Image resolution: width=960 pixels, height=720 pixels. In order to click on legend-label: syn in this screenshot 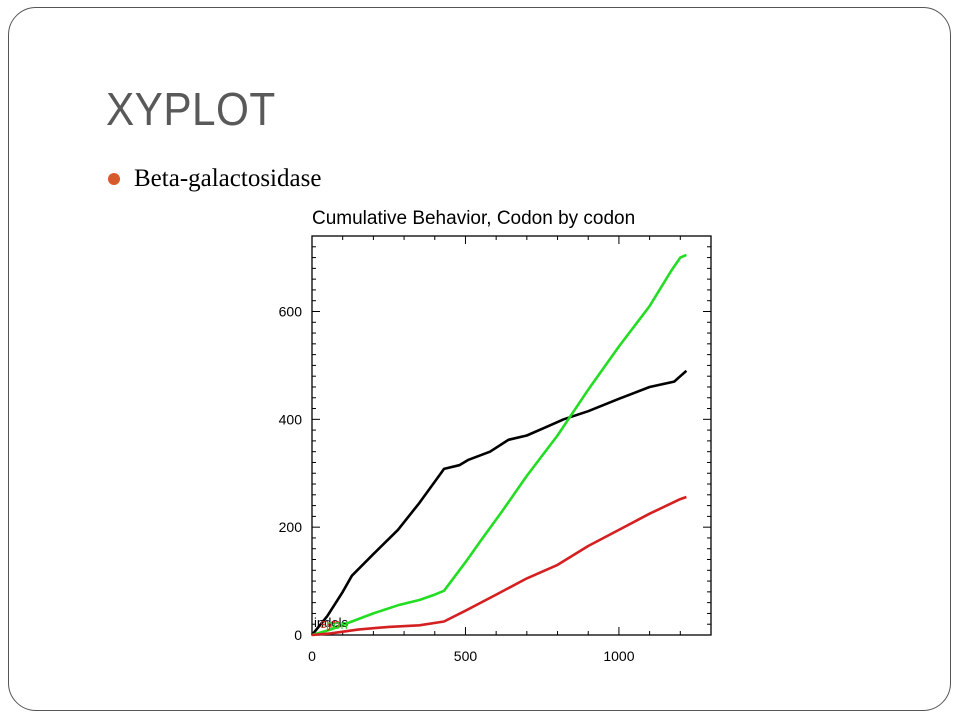, I will do `click(330, 623)`.